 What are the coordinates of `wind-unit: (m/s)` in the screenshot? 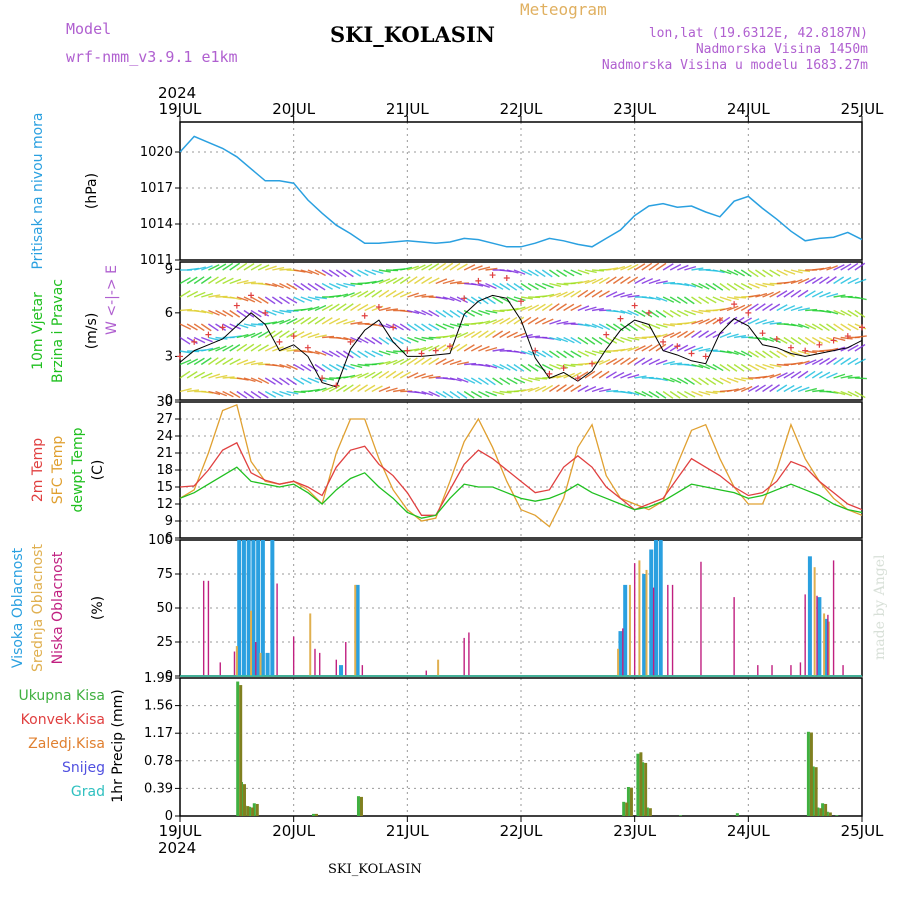 It's located at (92, 331).